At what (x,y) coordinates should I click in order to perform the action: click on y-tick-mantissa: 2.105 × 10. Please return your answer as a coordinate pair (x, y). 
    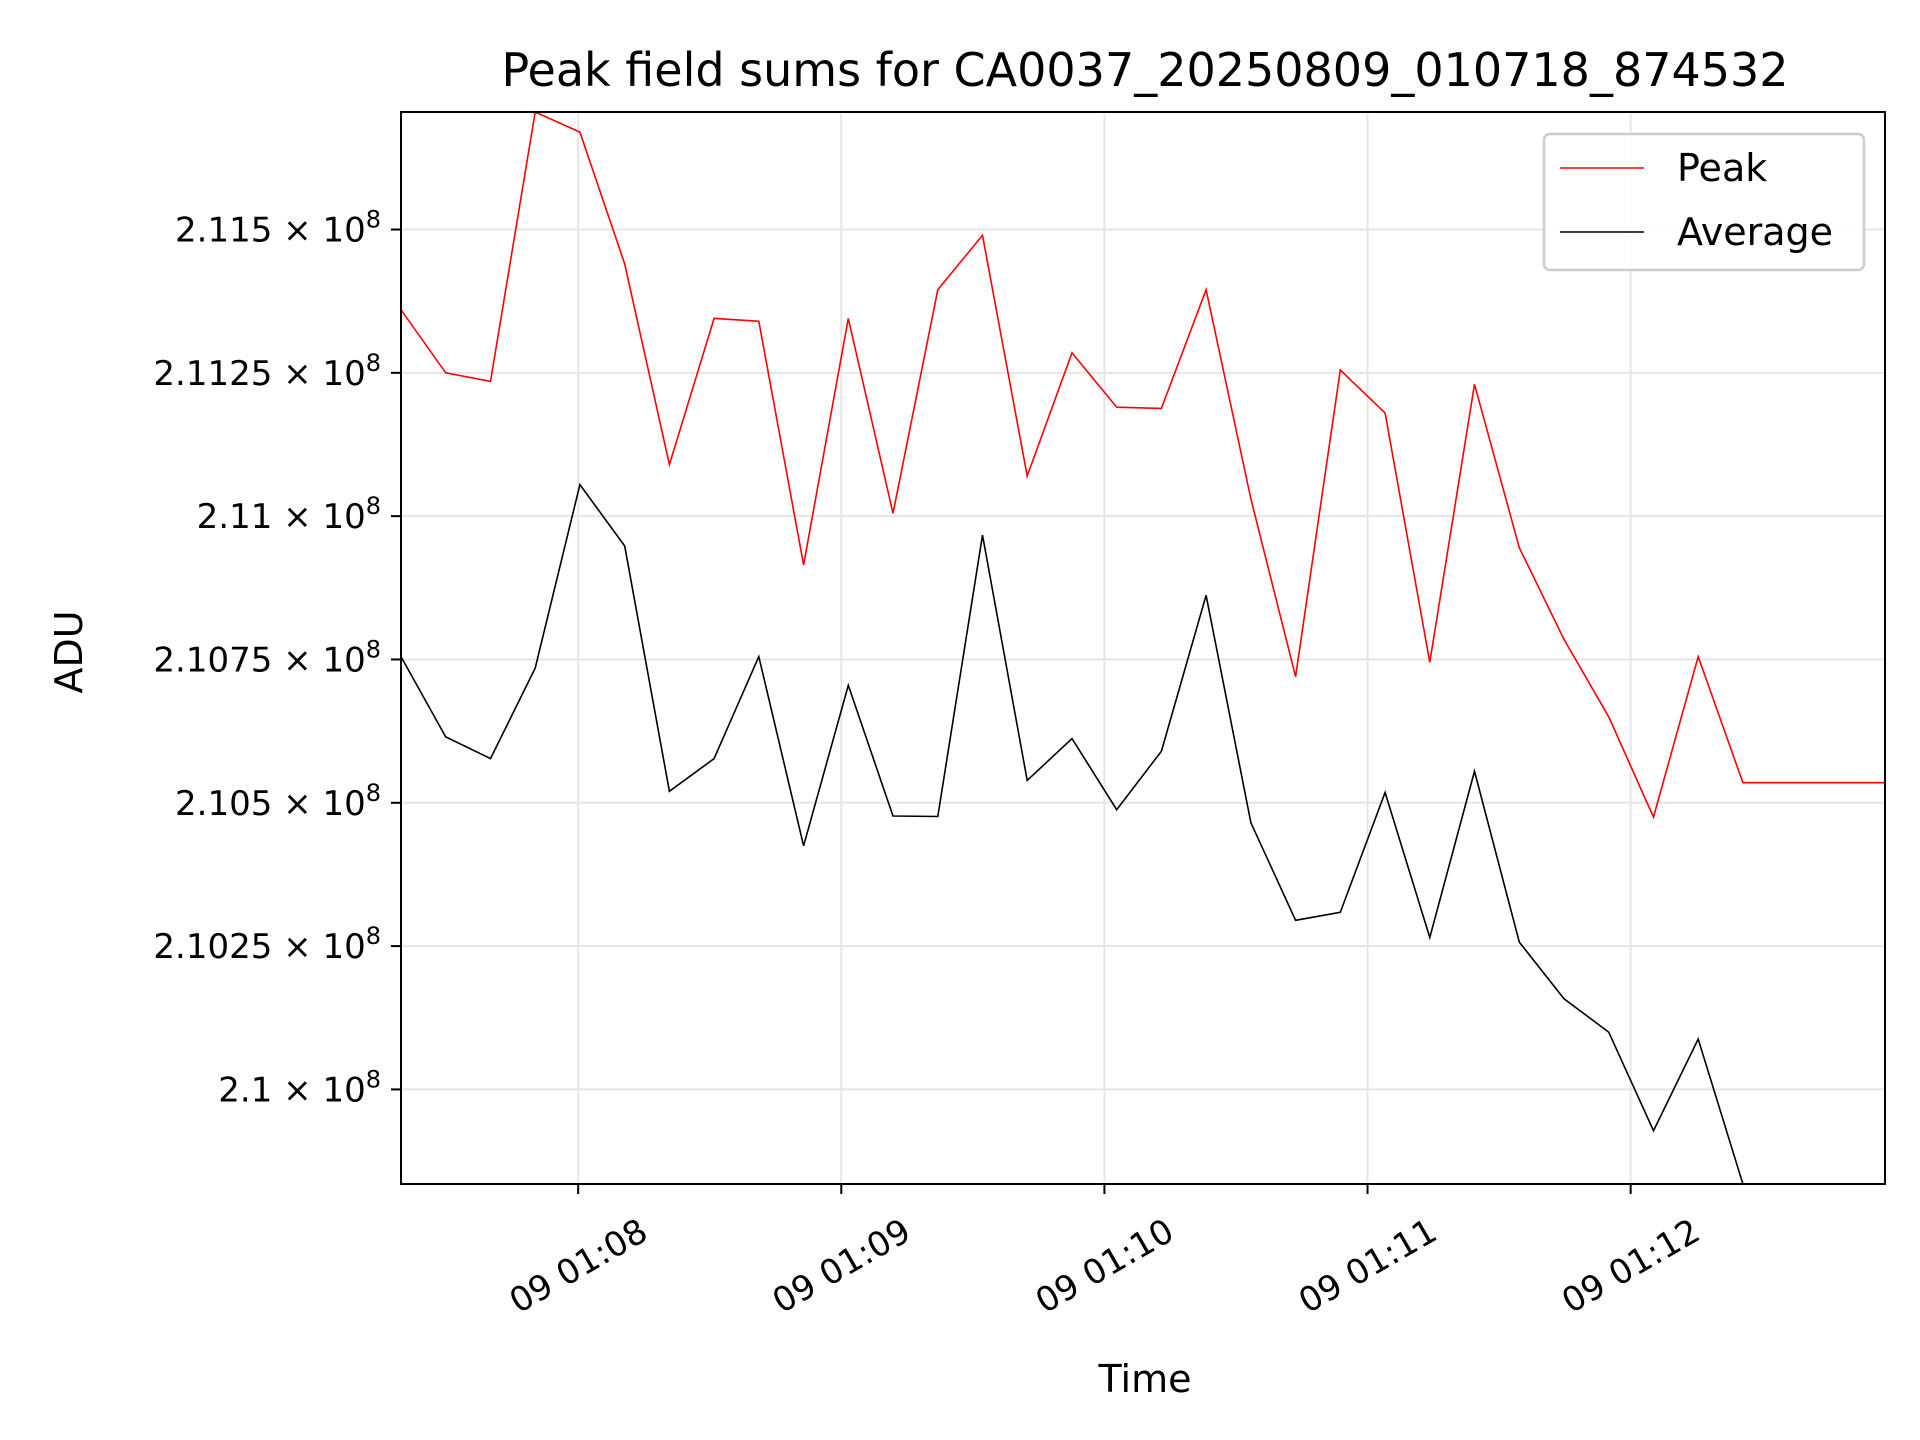
    Looking at the image, I should click on (270, 804).